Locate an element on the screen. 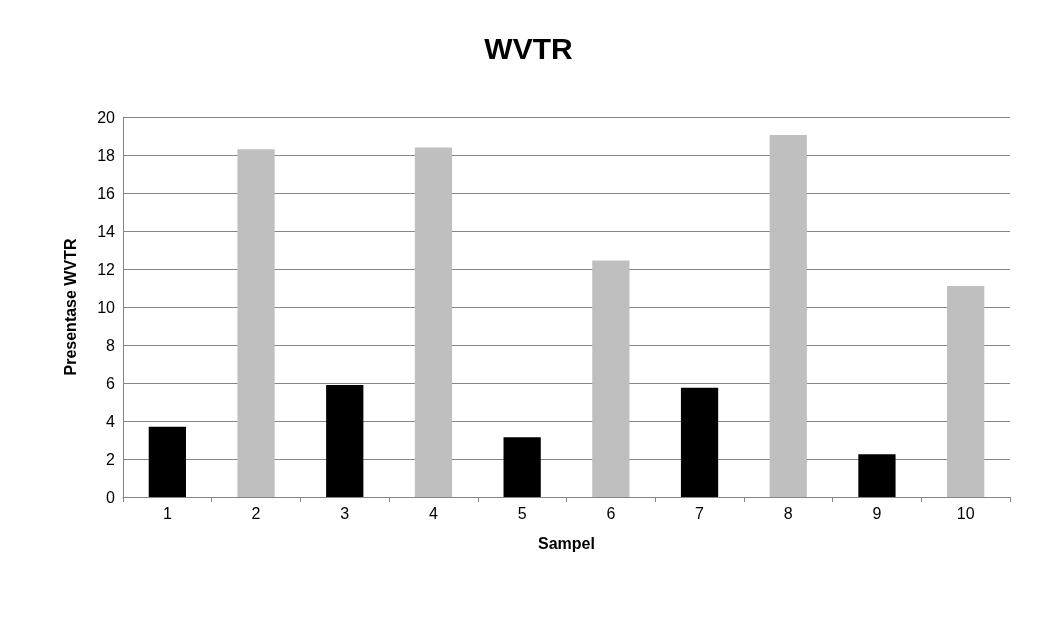 The height and width of the screenshot is (619, 1057). y-tick-label: 10 is located at coordinates (106, 307).